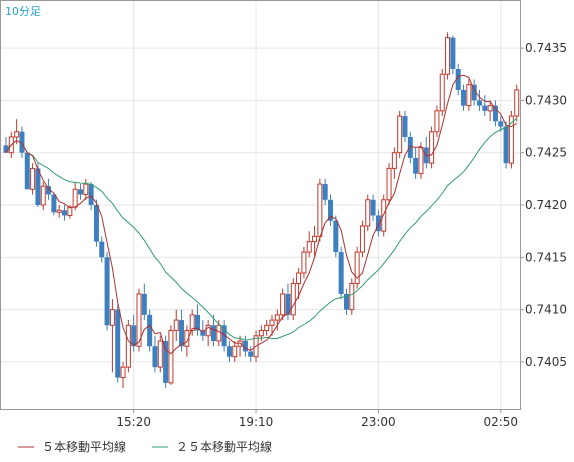 This screenshot has height=462, width=574. Describe the element at coordinates (378, 422) in the screenshot. I see `x-tick-label: 23:00` at that location.